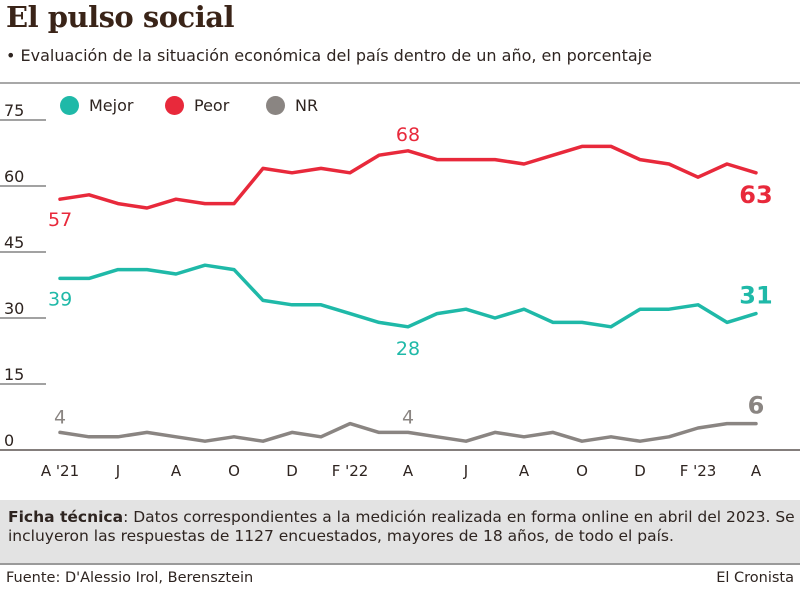 The height and width of the screenshot is (591, 800). Describe the element at coordinates (275, 105) in the screenshot. I see `legend-swatch-nr` at that location.